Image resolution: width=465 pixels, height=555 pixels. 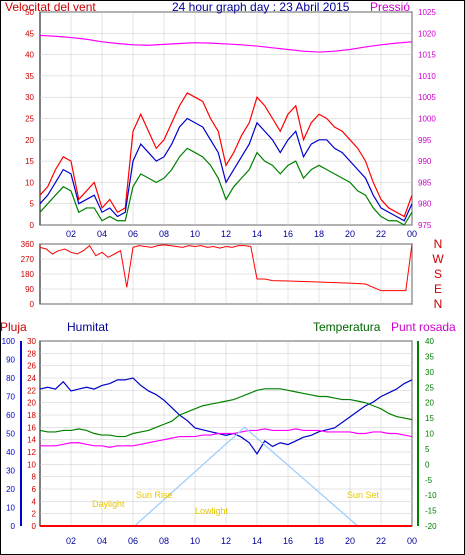 I want to click on tick-label: 06, so click(x=133, y=234).